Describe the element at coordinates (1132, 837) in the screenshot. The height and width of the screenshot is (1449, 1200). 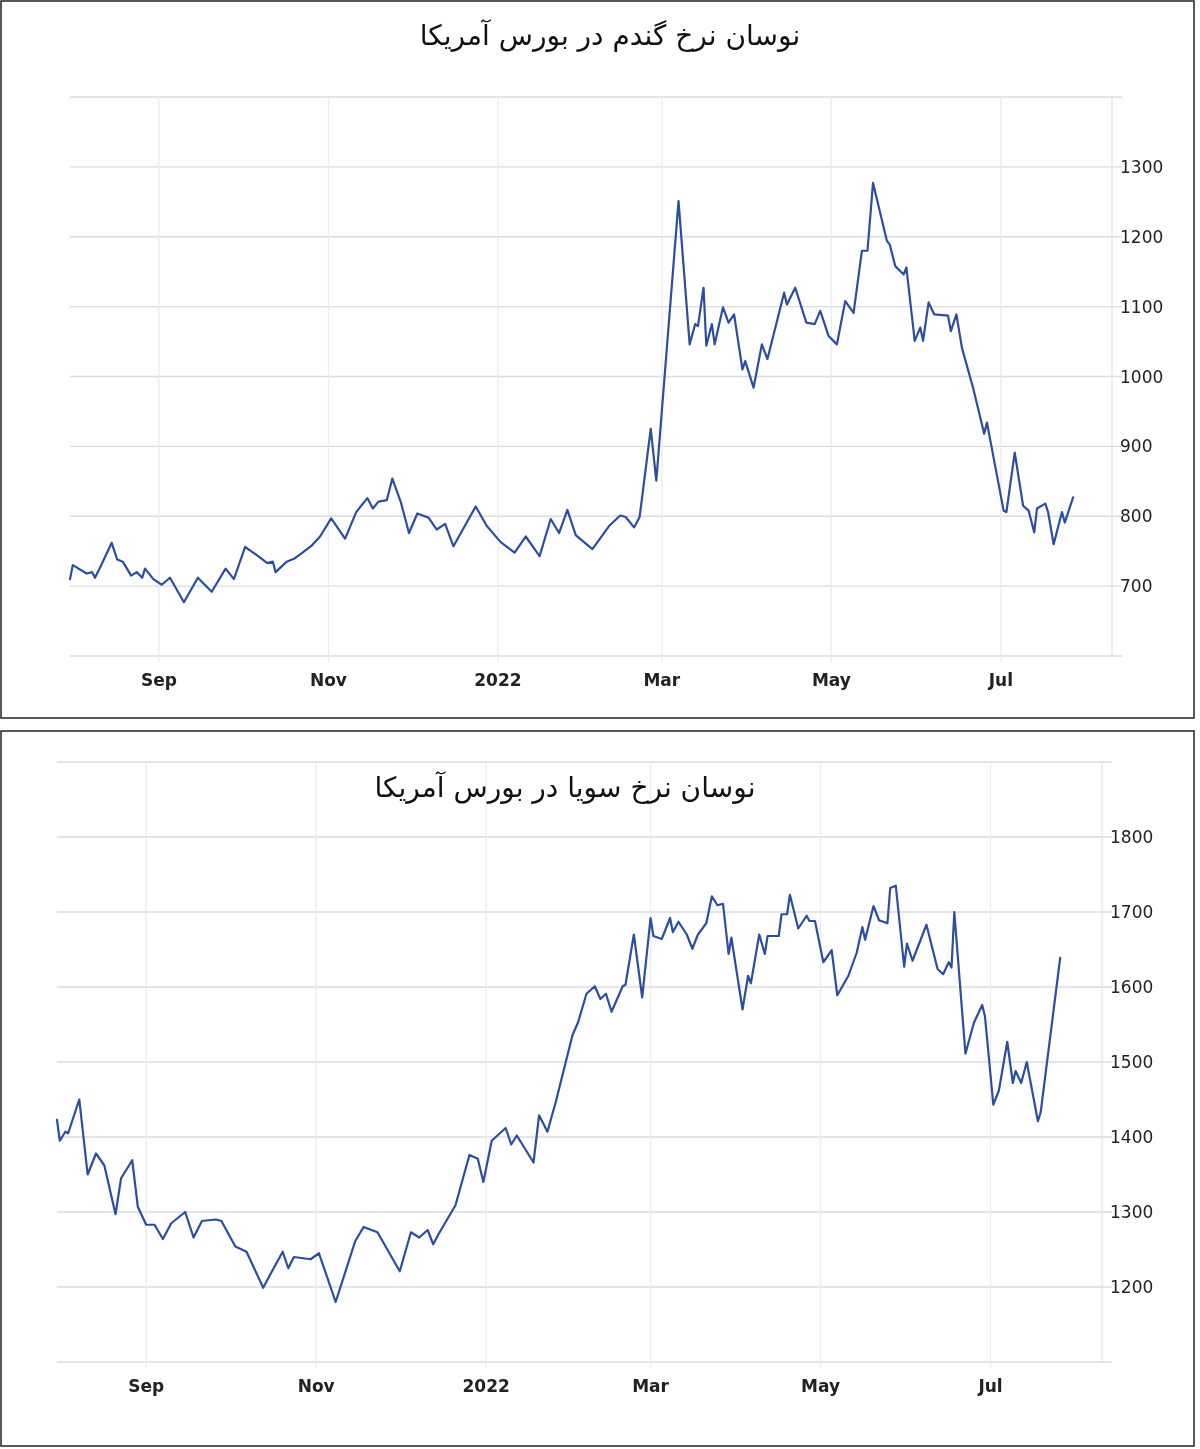
I see `y-tick-label: 1800` at that location.